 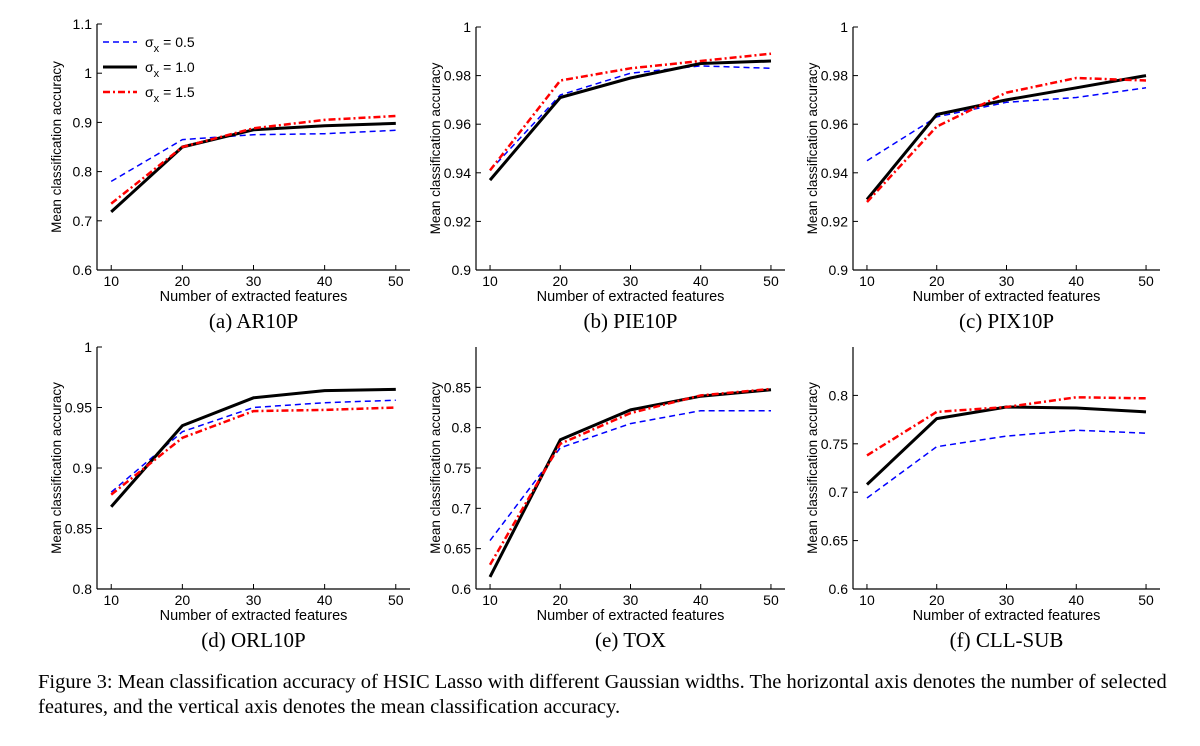 What do you see at coordinates (839, 395) in the screenshot?
I see `y-tick-label: 0.8` at bounding box center [839, 395].